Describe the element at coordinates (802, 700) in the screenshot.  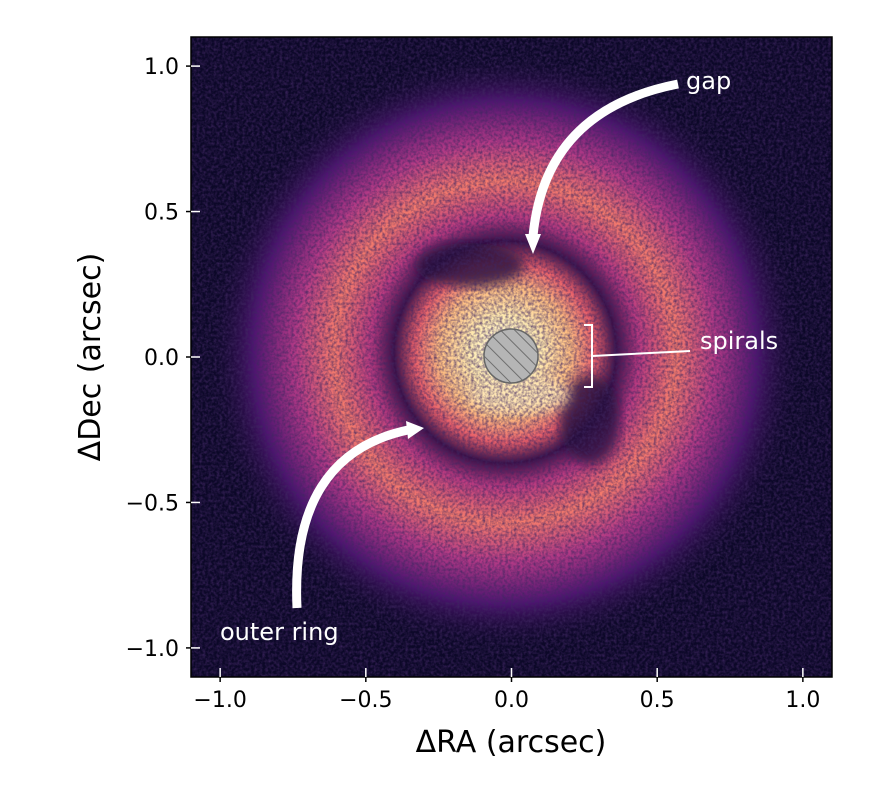
I see `x-tick-label: 1.0` at that location.